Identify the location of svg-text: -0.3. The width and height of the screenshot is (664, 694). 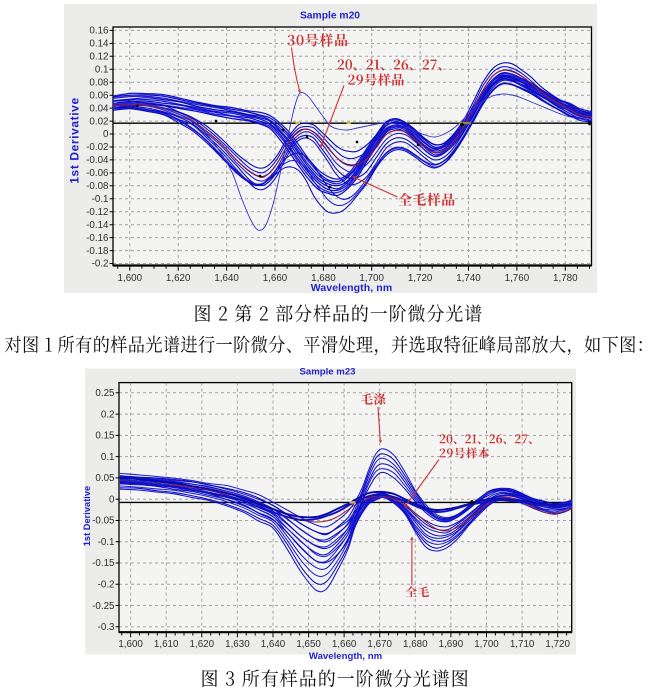
(106, 627).